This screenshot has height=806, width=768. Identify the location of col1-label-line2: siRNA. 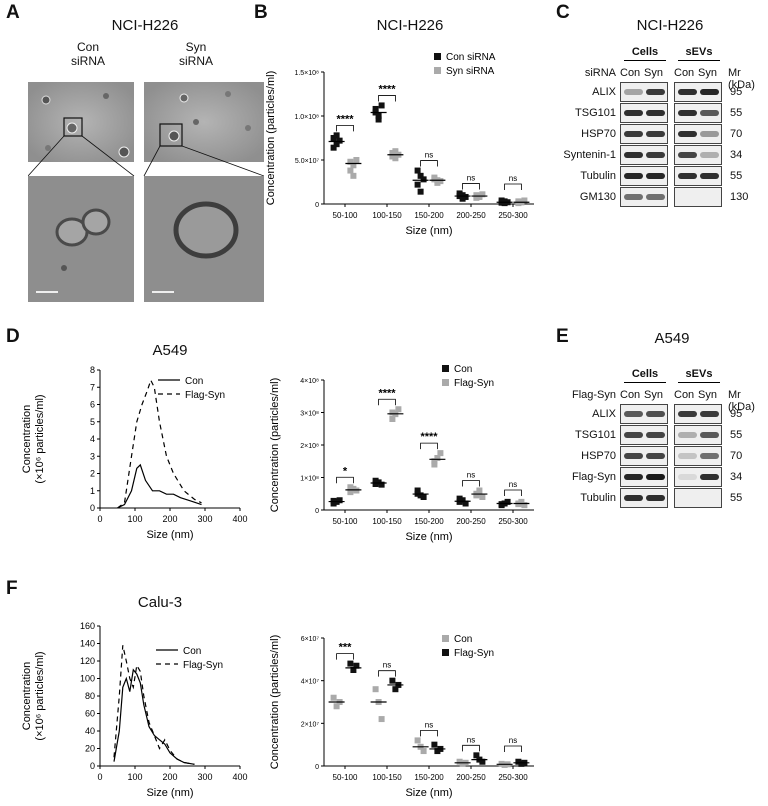
(87, 61).